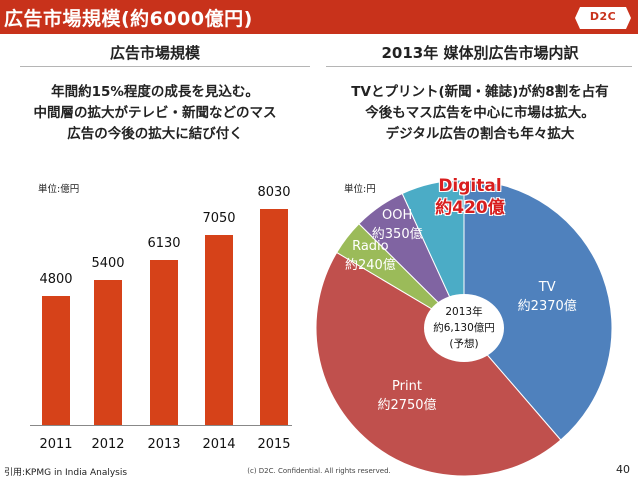 Image resolution: width=638 pixels, height=479 pixels. Describe the element at coordinates (480, 134) in the screenshot. I see `right-desc-line: デジタル広告の割合も年々拡大` at that location.